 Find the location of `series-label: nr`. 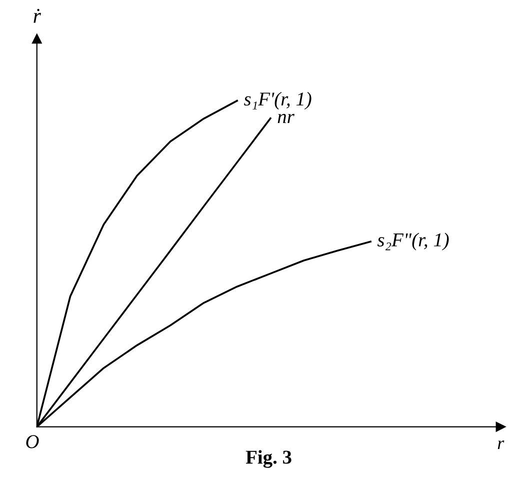

series-label: nr is located at coordinates (286, 119).